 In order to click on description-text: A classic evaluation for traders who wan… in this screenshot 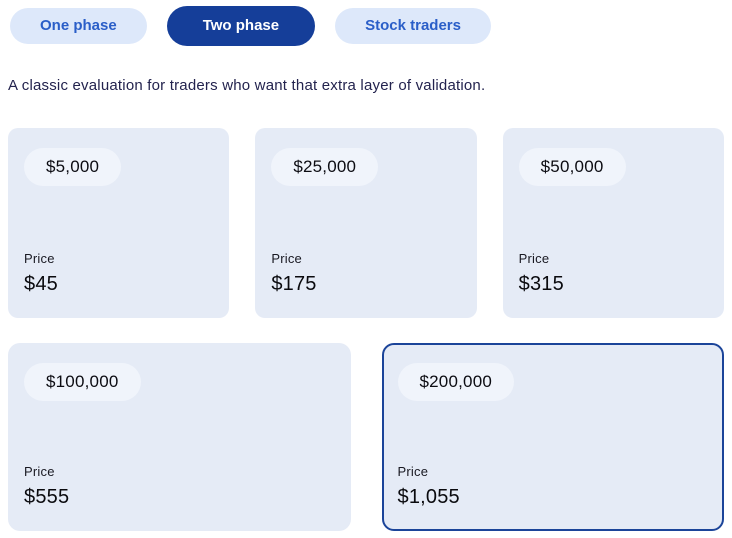, I will do `click(247, 85)`.